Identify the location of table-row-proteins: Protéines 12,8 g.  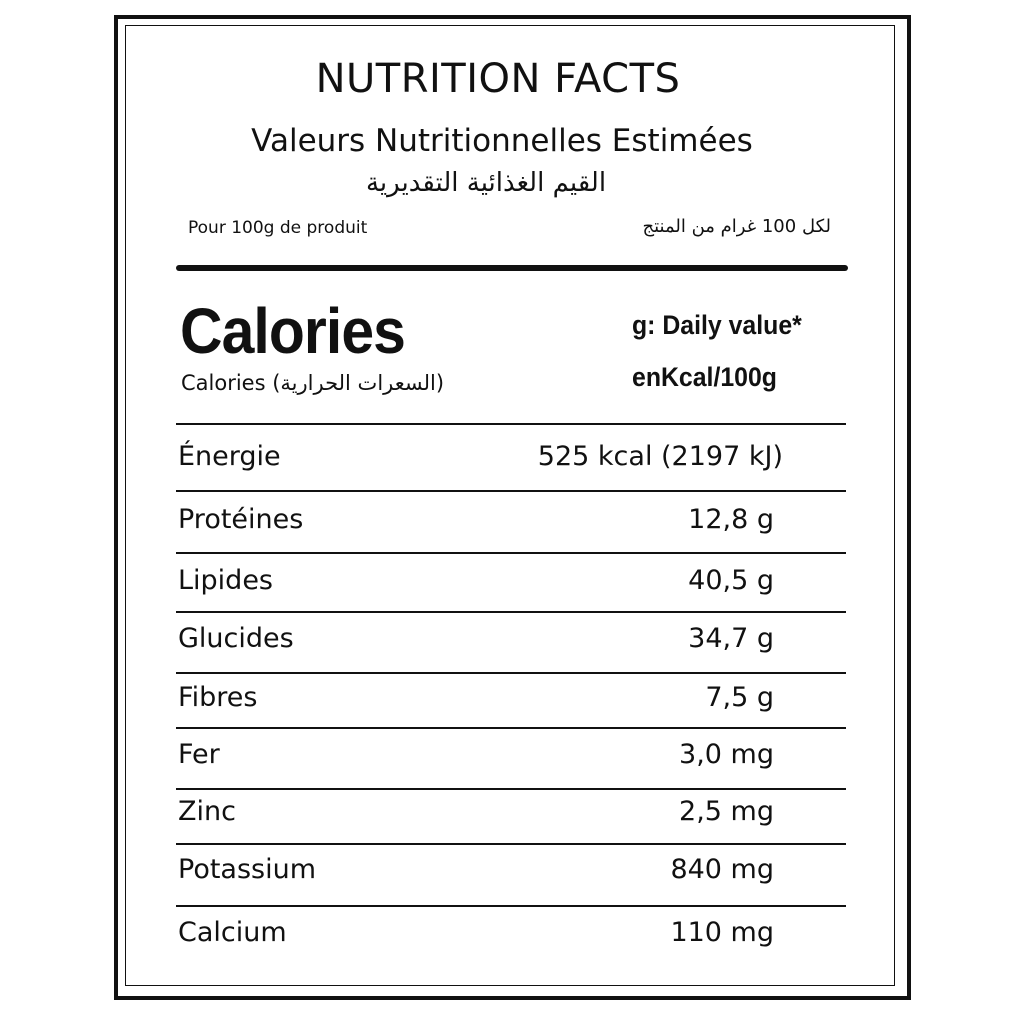
(511, 521).